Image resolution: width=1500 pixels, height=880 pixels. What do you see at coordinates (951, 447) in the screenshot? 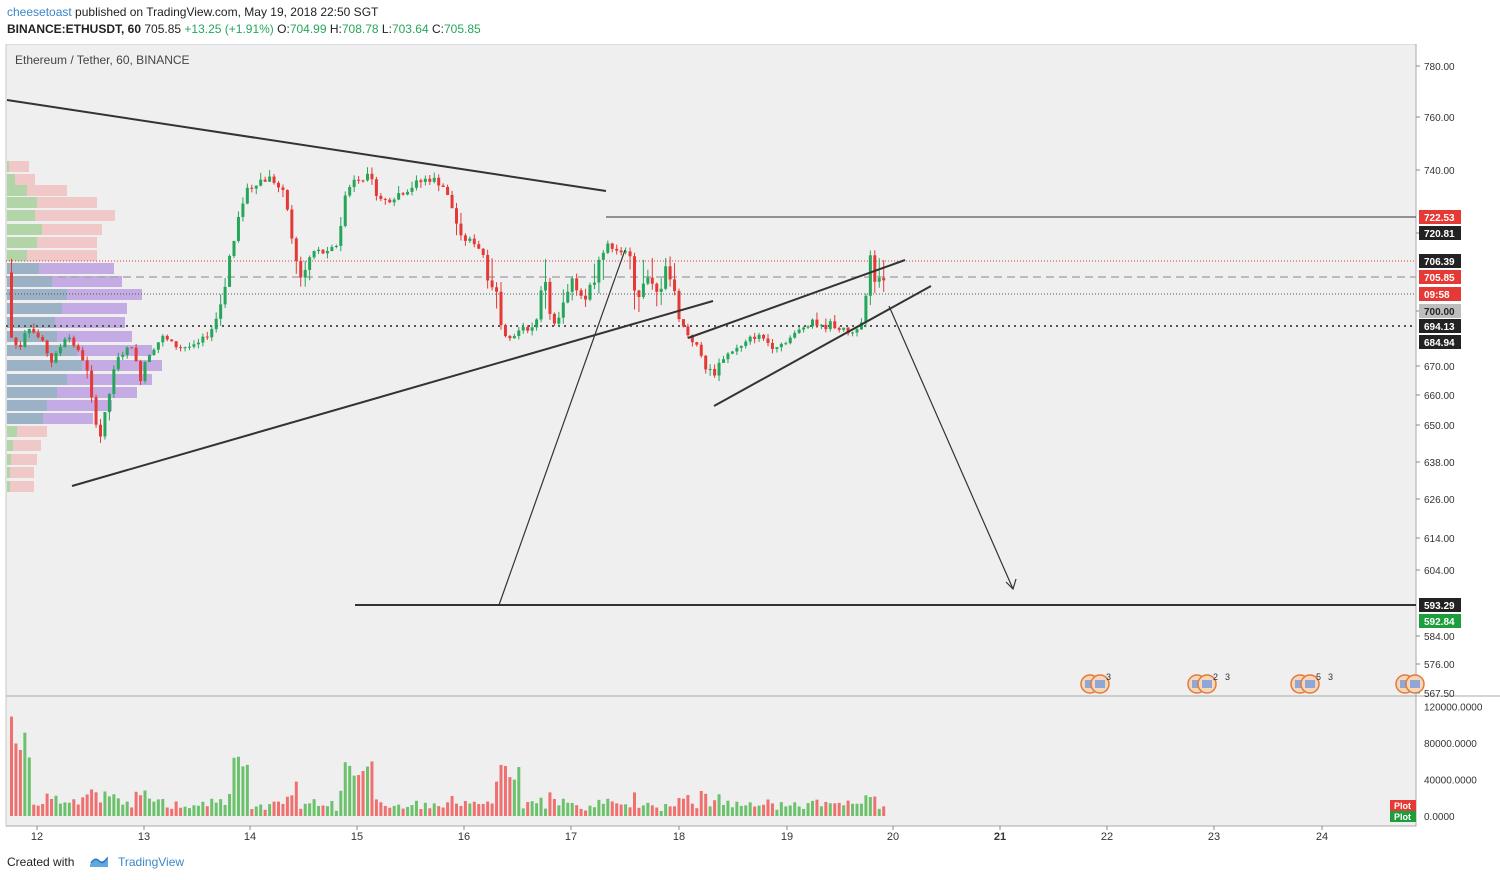
I see `target-arrow-line` at bounding box center [951, 447].